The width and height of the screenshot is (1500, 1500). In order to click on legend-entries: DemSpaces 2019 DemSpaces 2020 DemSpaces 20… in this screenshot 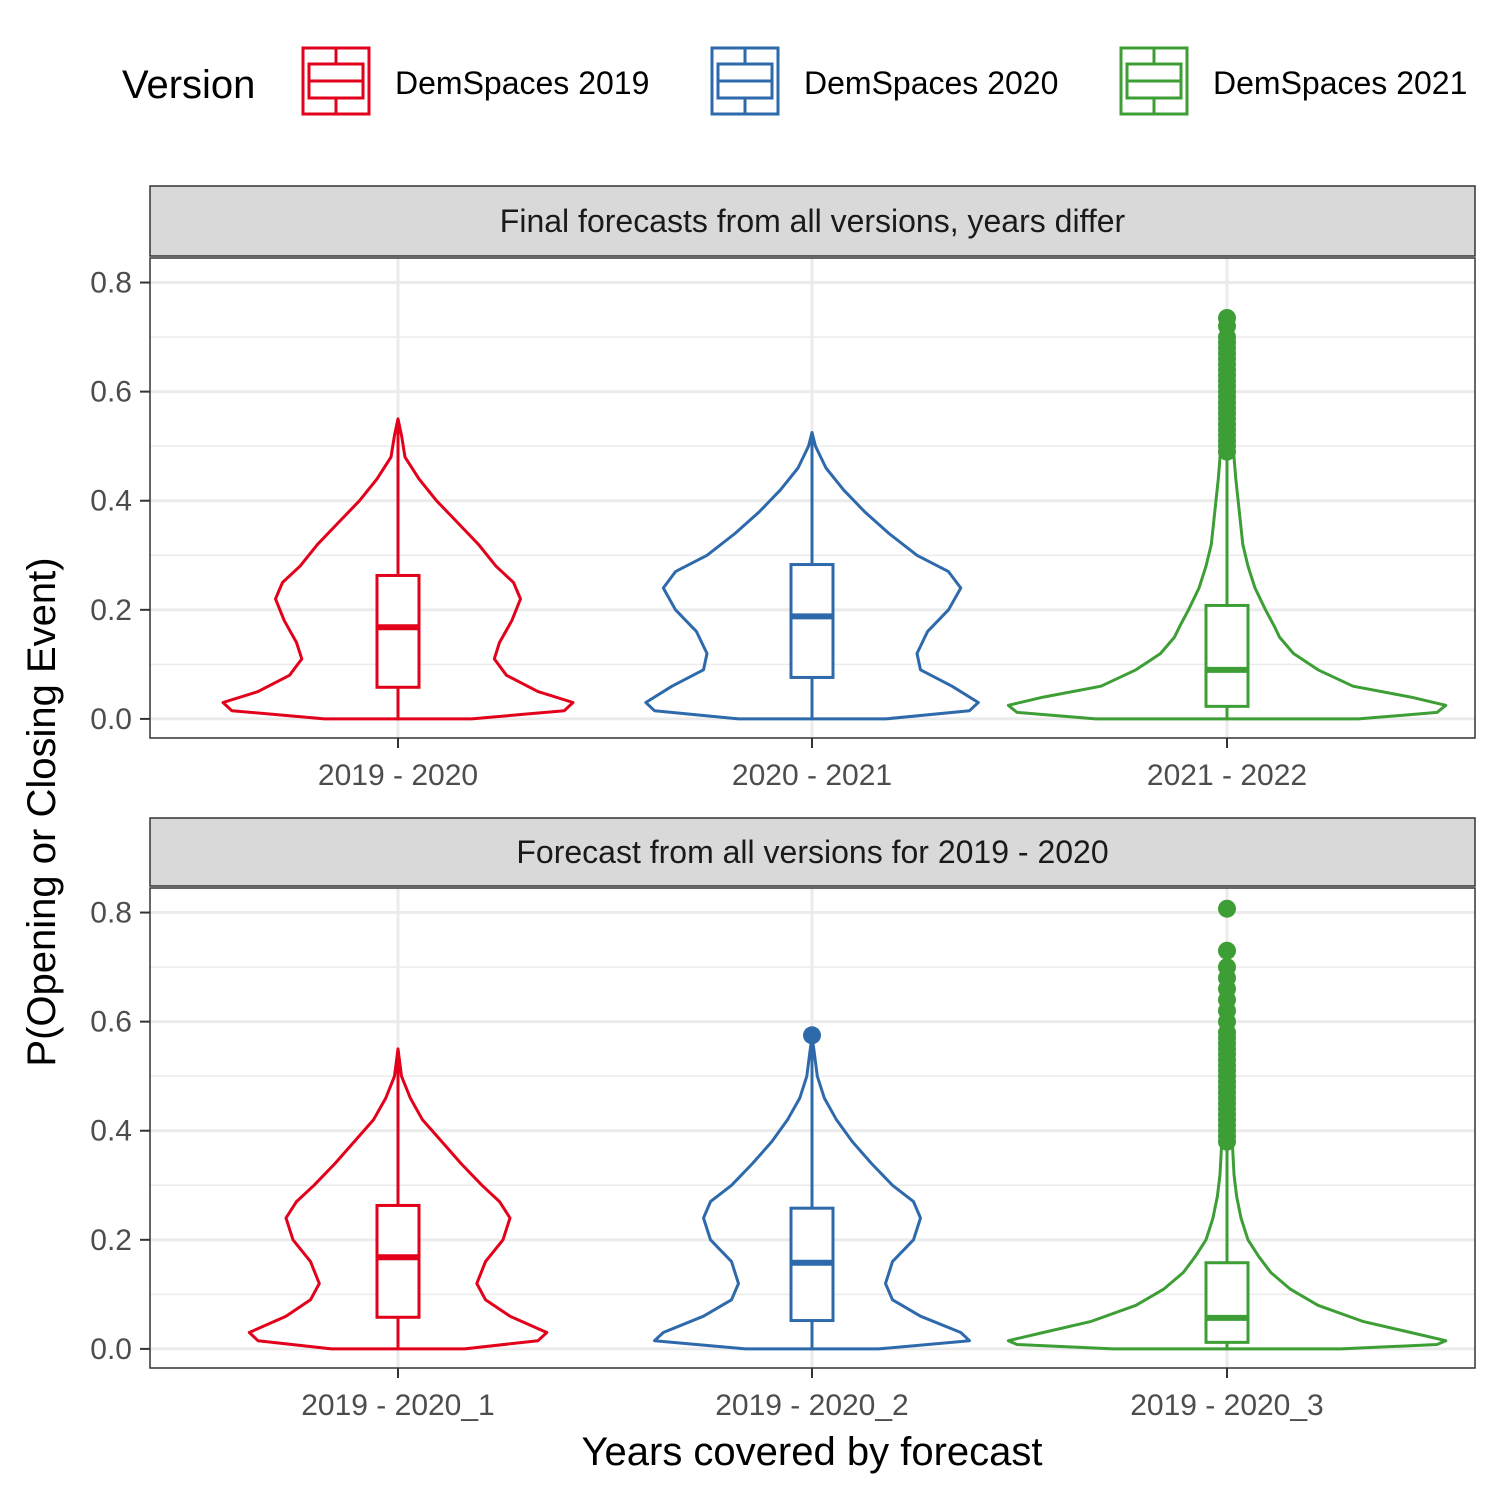, I will do `click(884, 81)`.